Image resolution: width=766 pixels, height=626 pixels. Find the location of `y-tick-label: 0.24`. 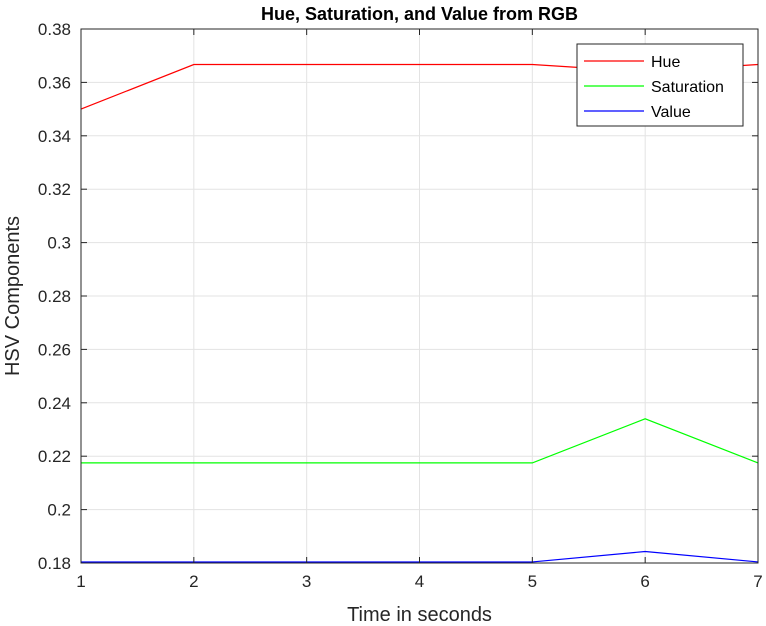

y-tick-label: 0.24 is located at coordinates (54, 403).